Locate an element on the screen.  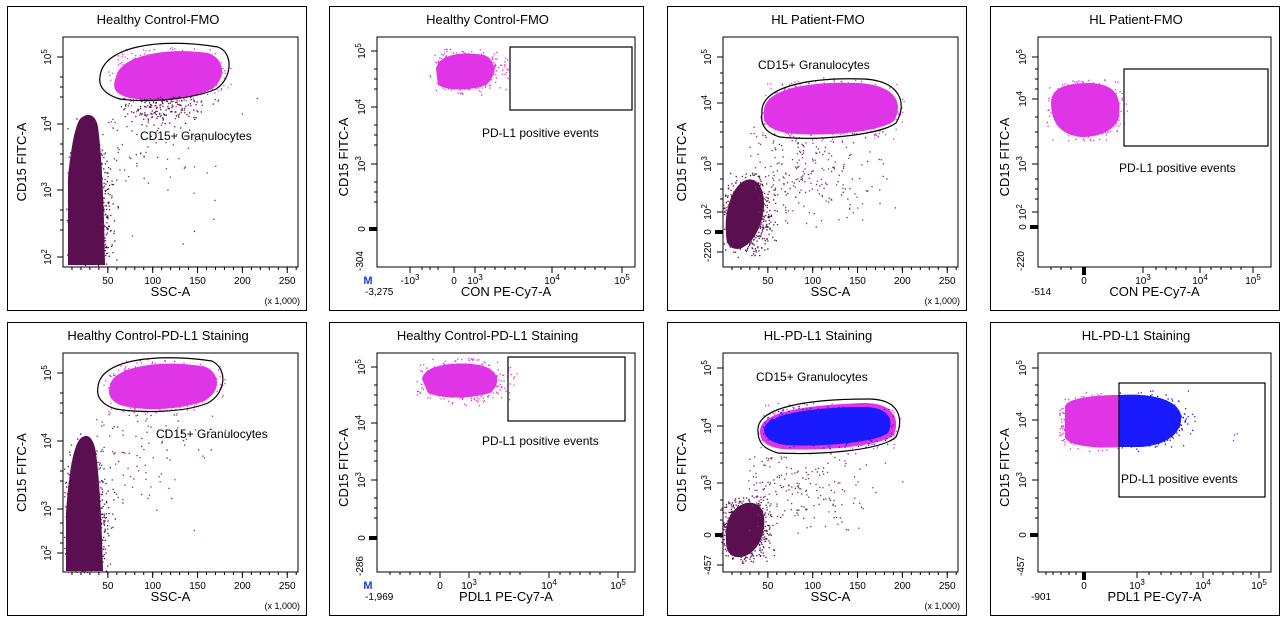
outlier-events-dots is located at coordinates (1235, 437).